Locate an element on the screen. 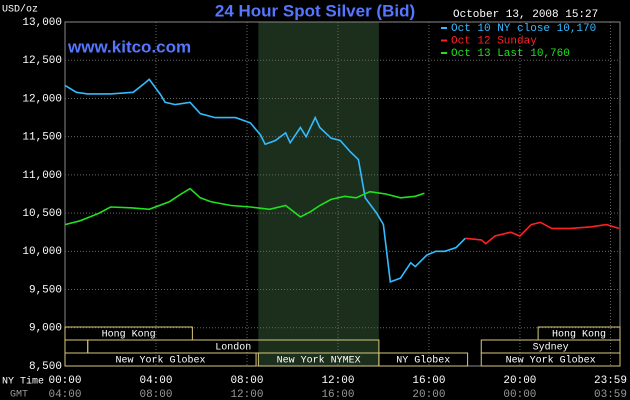 The image size is (630, 400). session-label: NY Globex is located at coordinates (423, 361).